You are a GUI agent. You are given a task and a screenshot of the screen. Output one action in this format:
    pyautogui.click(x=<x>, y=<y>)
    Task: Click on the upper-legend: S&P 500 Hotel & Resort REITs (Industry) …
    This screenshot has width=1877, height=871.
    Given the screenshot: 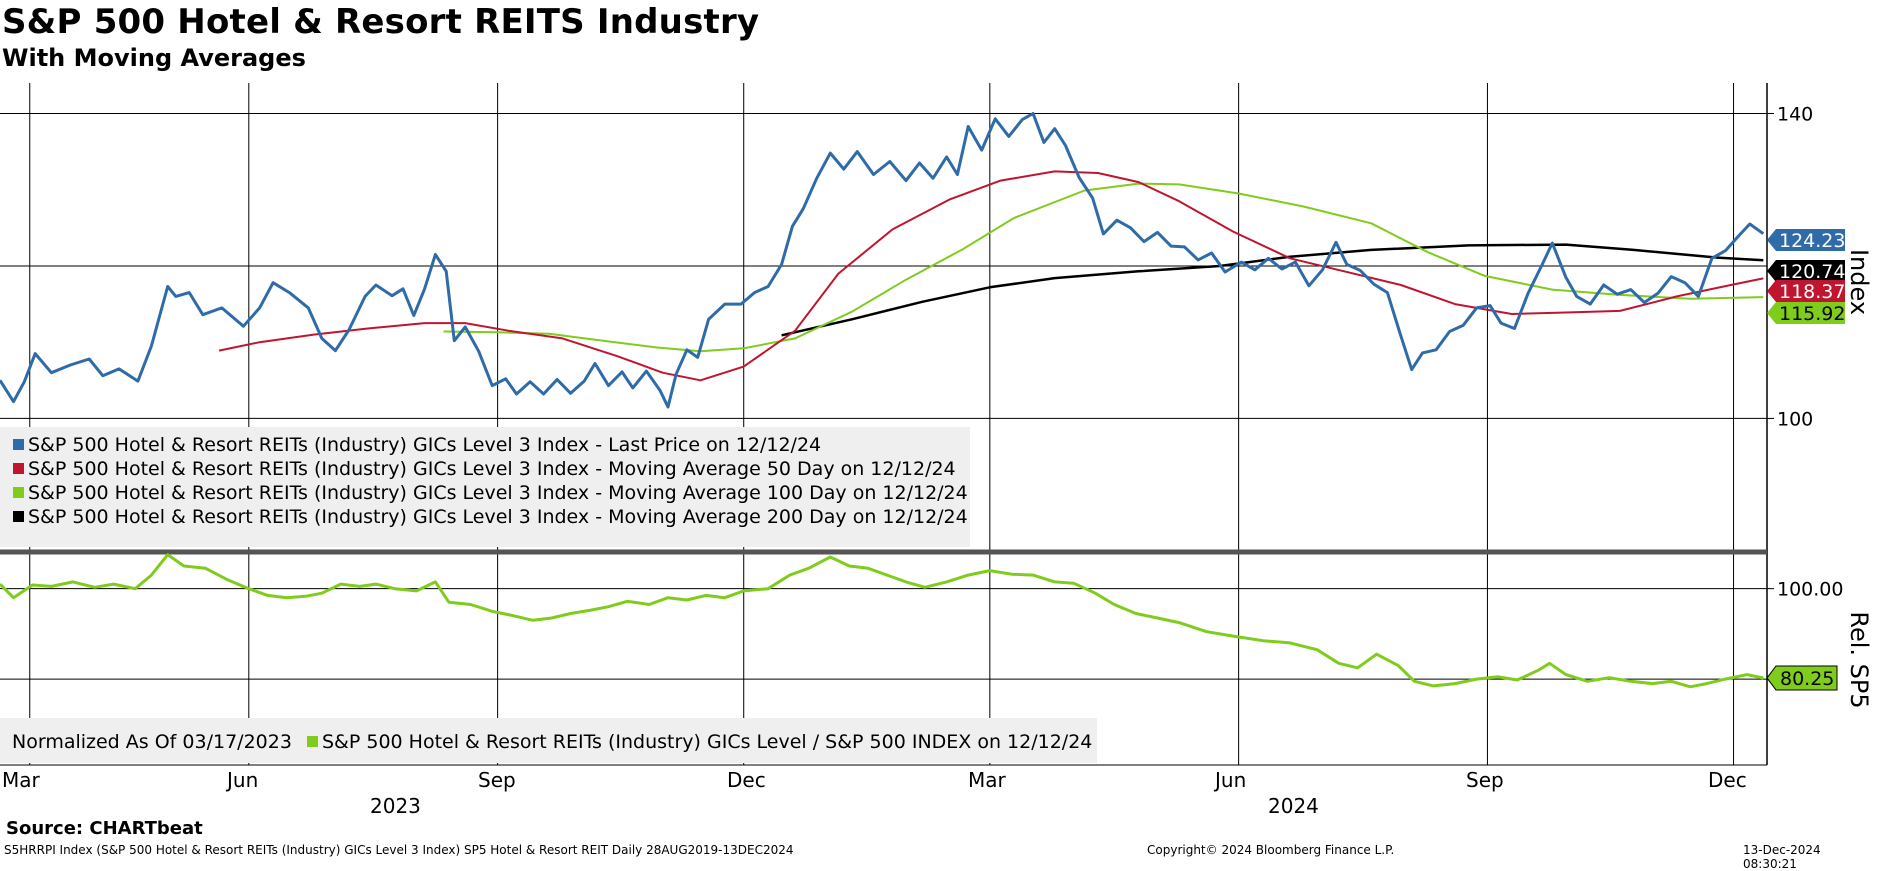 What is the action you would take?
    pyautogui.click(x=485, y=487)
    